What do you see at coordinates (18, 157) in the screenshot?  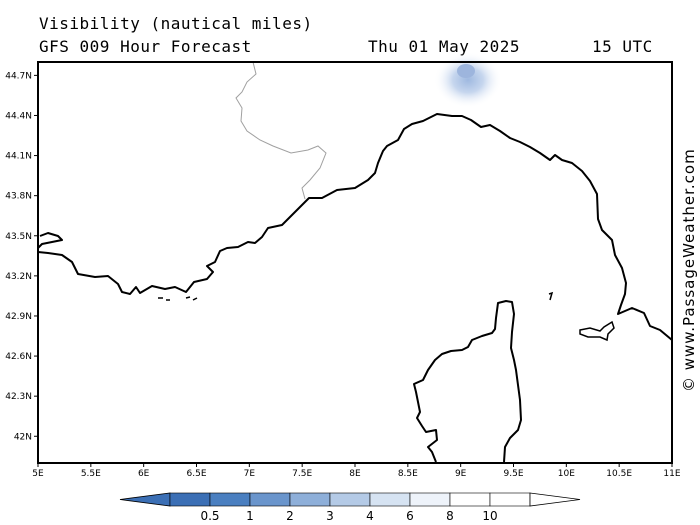 I see `lat-tick-label: 44.1N` at bounding box center [18, 157].